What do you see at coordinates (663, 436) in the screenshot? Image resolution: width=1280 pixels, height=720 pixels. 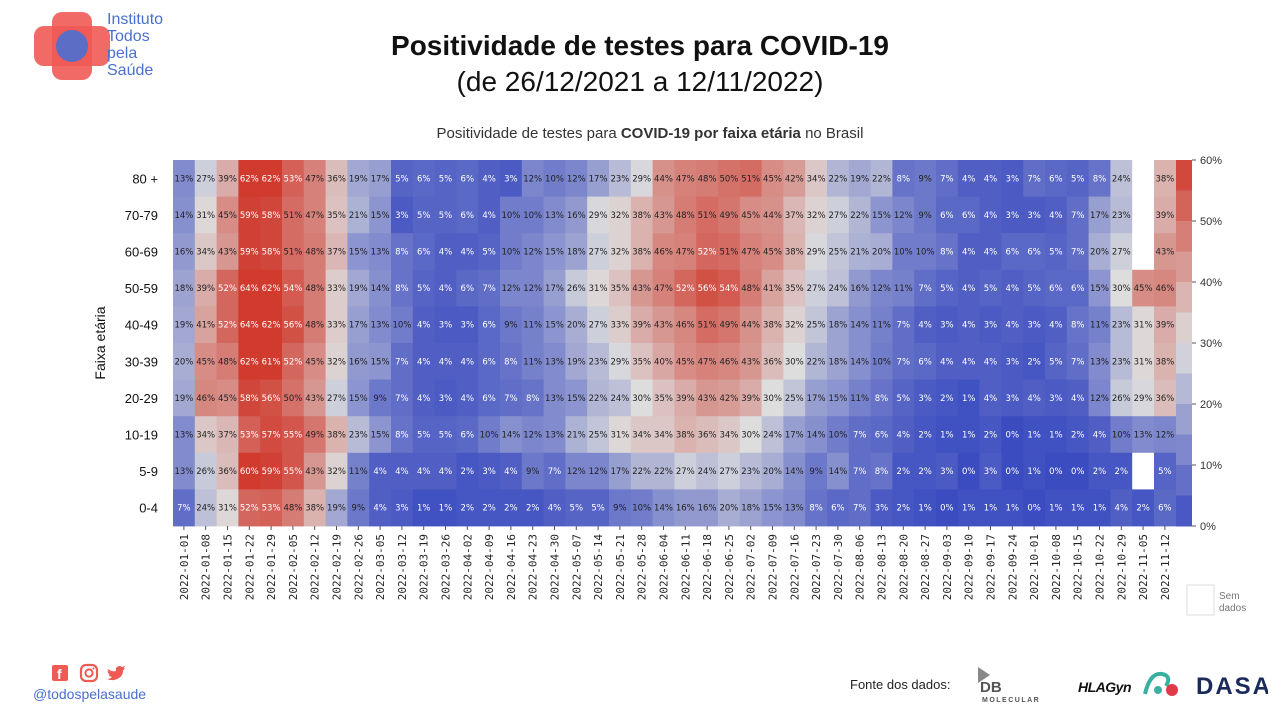 I see `cell-label: 34%` at bounding box center [663, 436].